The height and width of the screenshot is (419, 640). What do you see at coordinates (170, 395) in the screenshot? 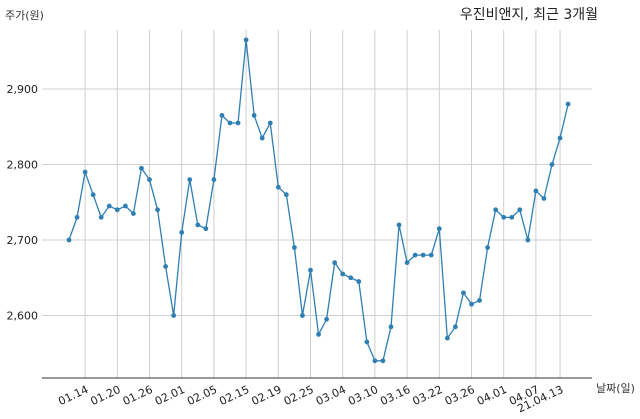
I see `x-tick-label: 02.01` at bounding box center [170, 395].